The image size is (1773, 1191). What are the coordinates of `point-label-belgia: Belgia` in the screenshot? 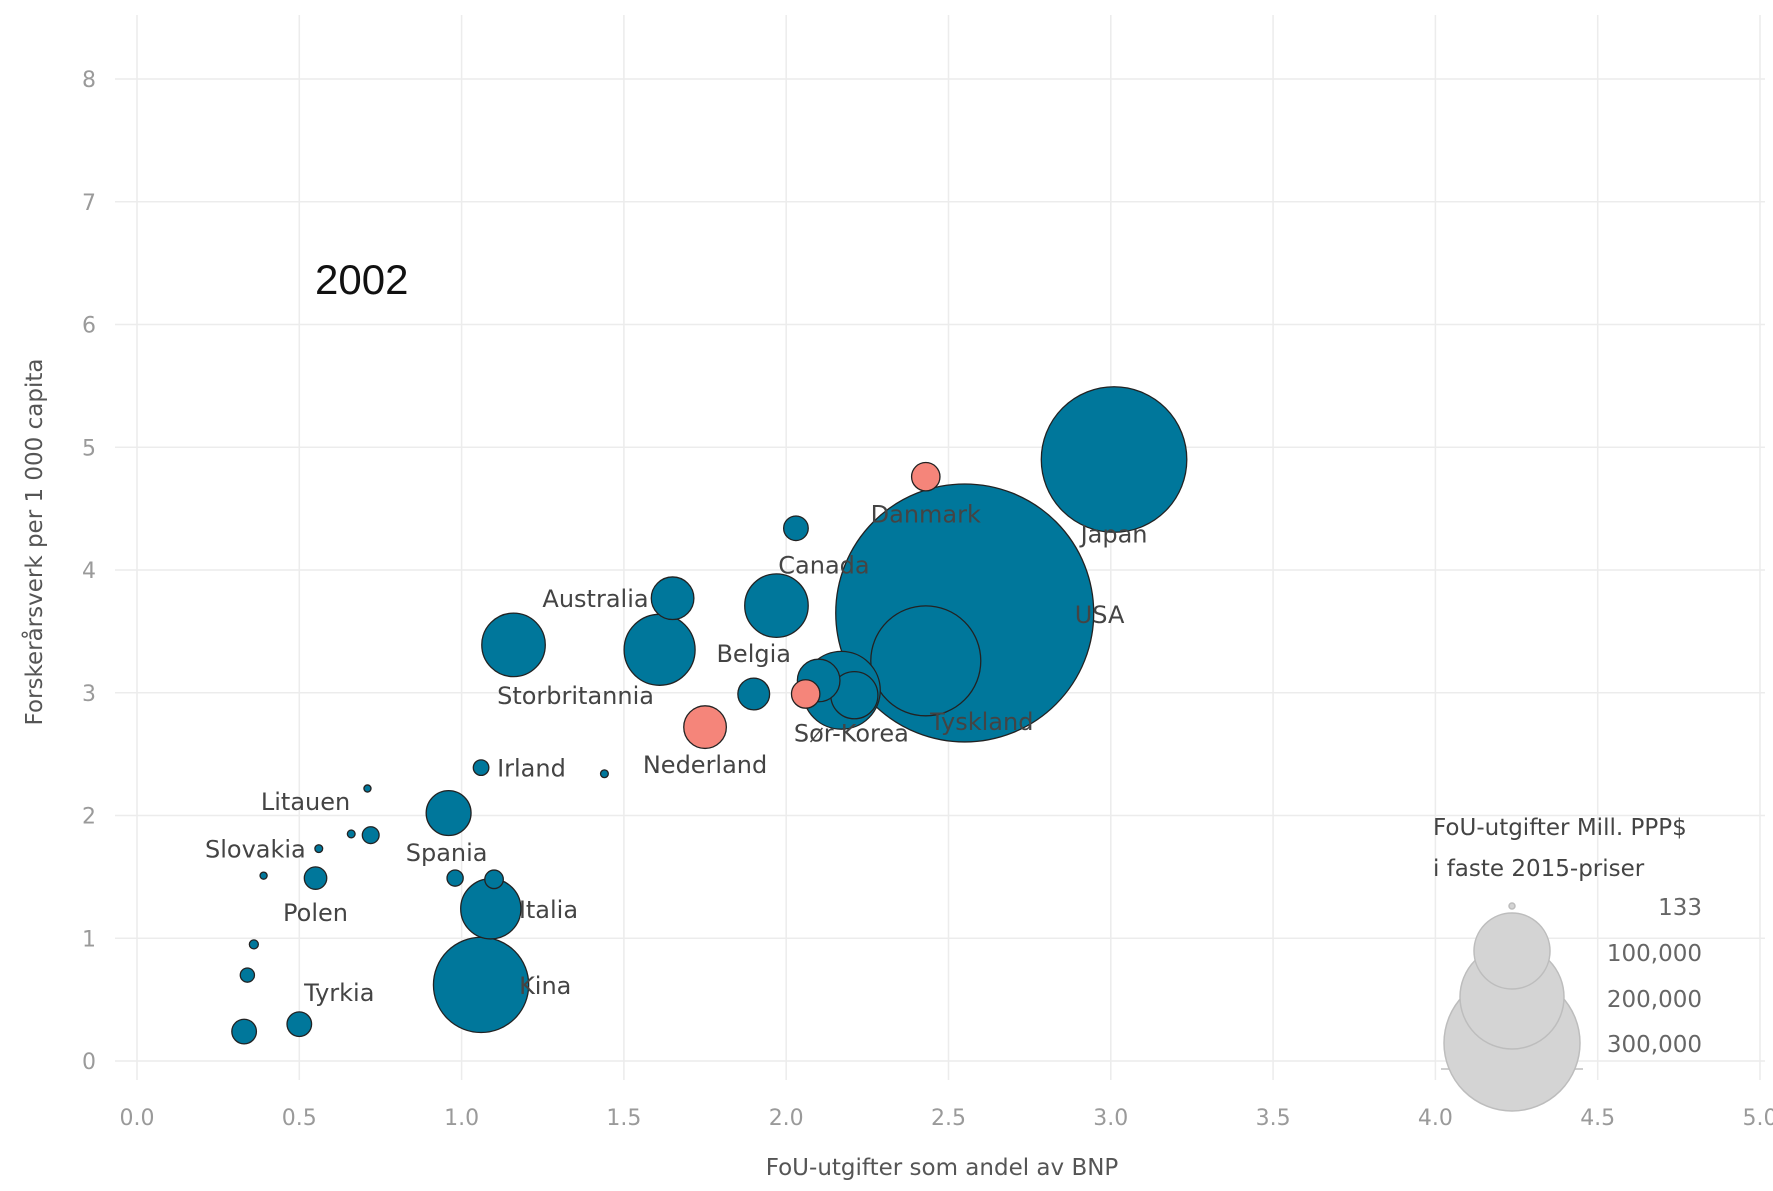 It's located at (753, 654).